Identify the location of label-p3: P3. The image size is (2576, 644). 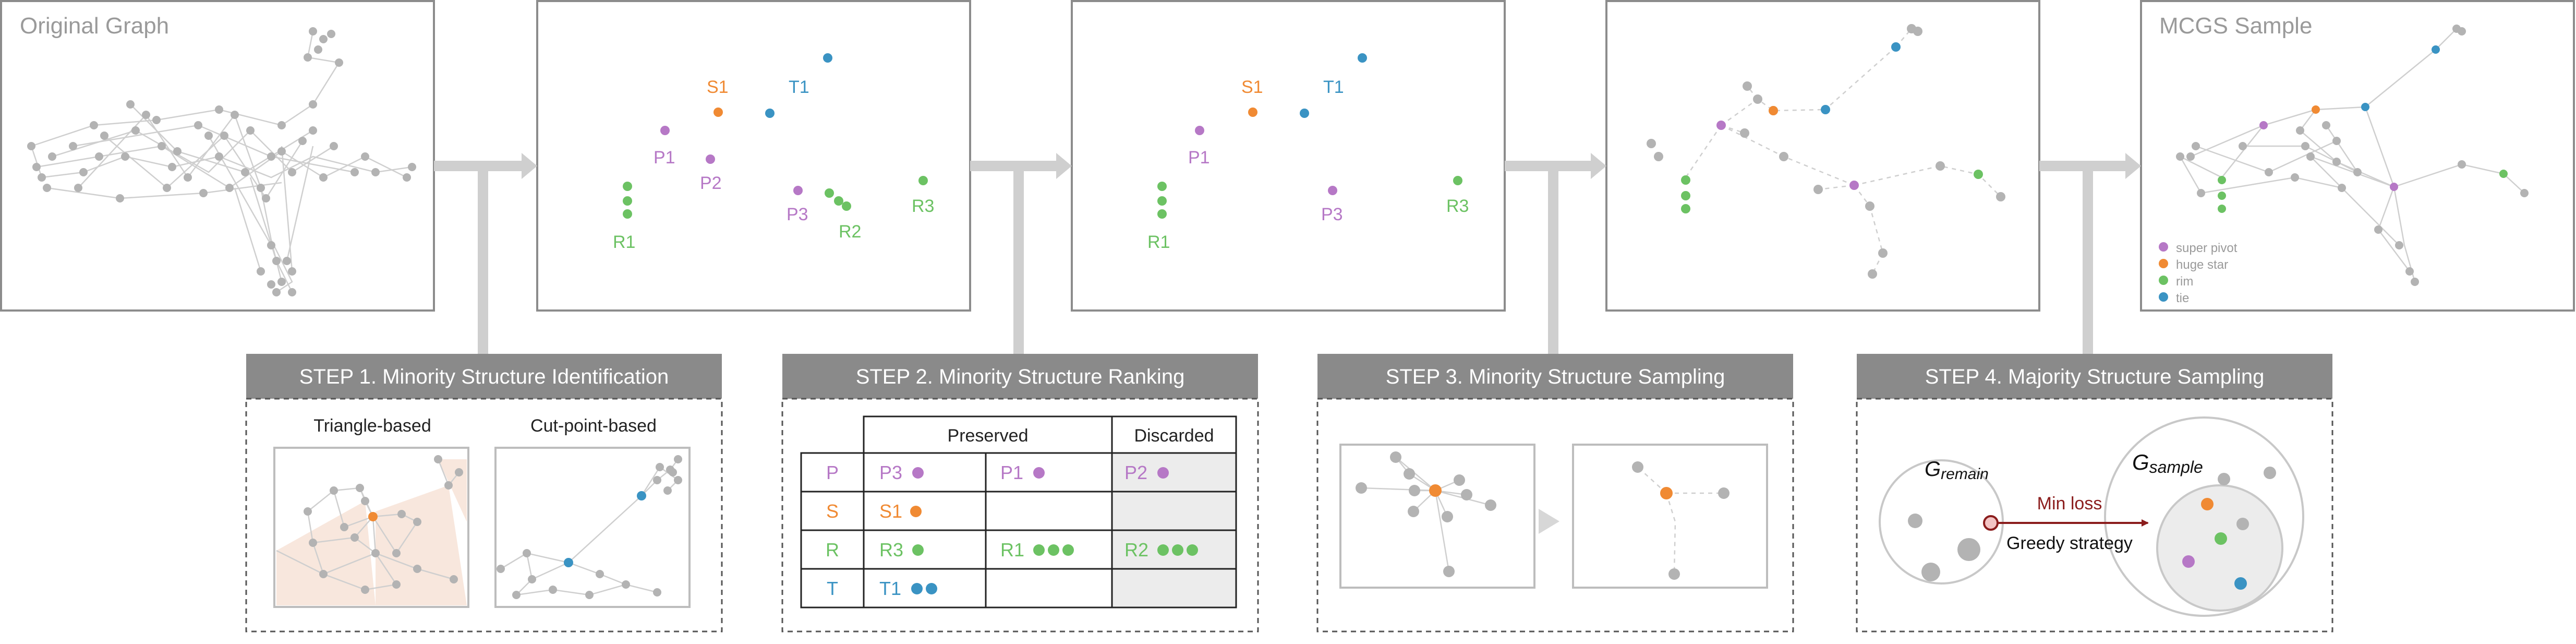
(797, 215).